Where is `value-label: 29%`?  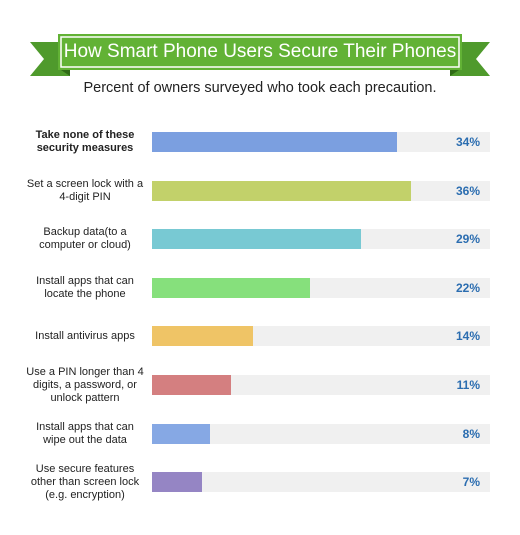 value-label: 29% is located at coordinates (467, 239).